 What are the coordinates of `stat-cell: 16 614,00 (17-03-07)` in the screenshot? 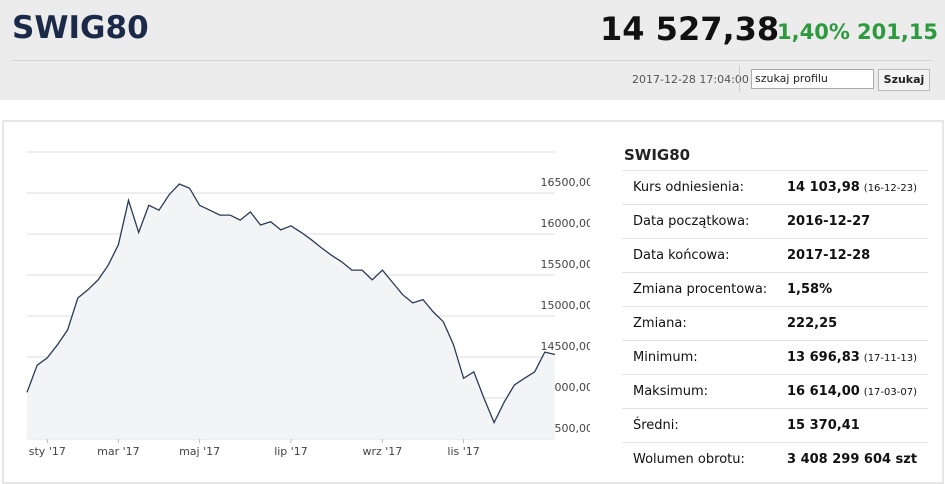 It's located at (857, 391).